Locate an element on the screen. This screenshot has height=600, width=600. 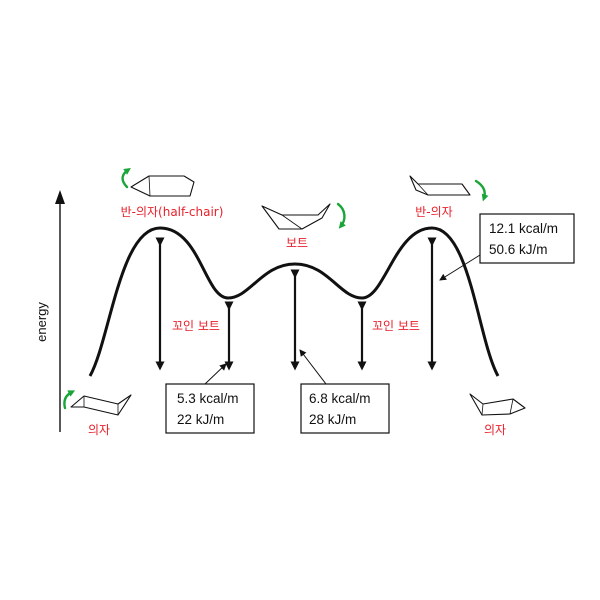
label-twist-boat-right: 꼬인 보트 is located at coordinates (396, 326).